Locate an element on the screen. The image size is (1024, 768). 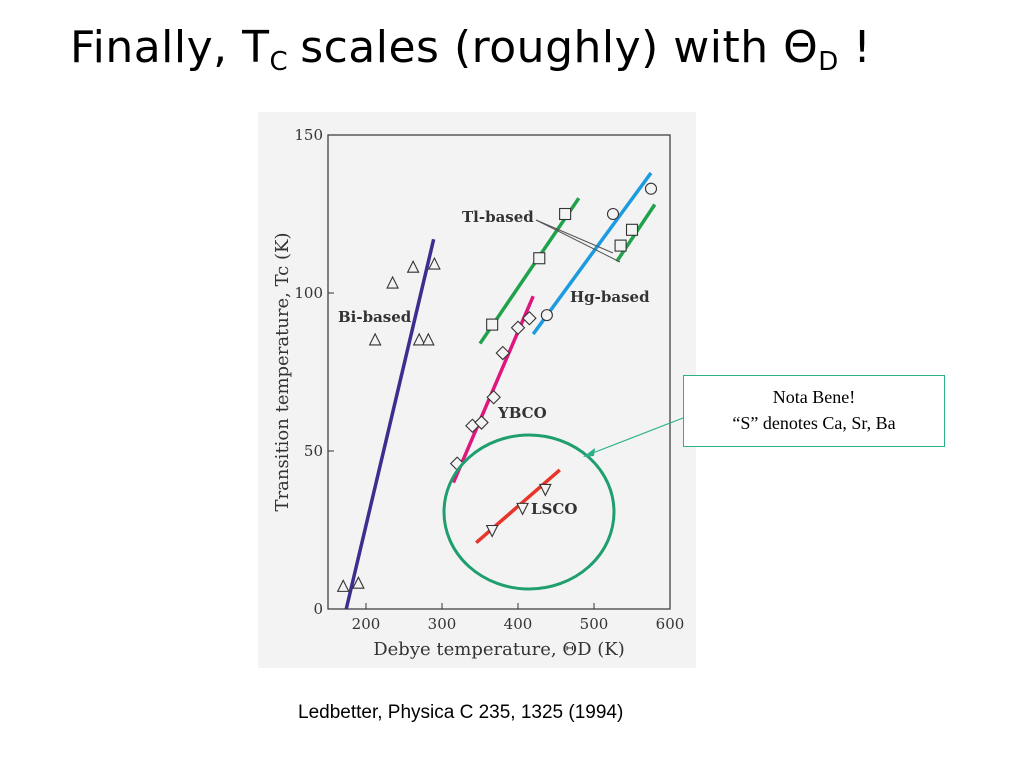
nota-bene-box: Nota Bene! “S” denotes Ca, Sr, Ba is located at coordinates (814, 411).